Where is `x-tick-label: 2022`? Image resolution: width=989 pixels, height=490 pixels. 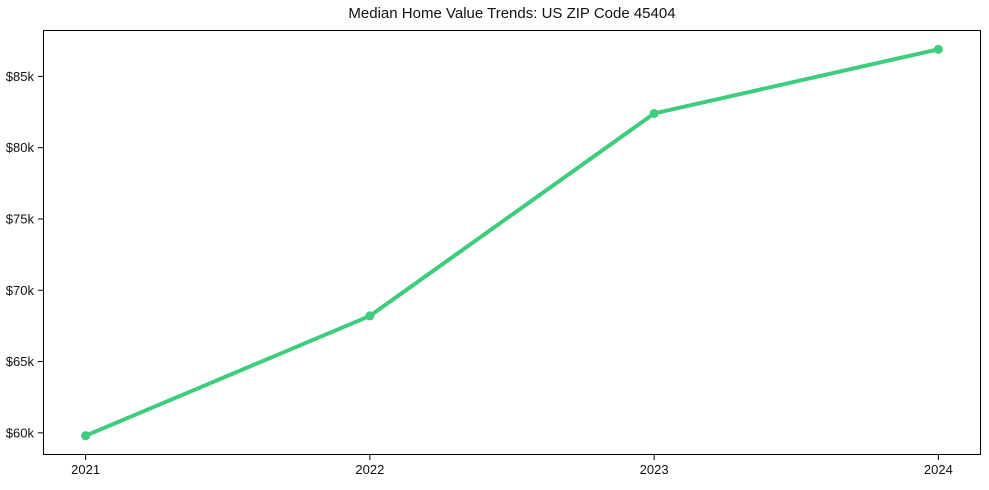 x-tick-label: 2022 is located at coordinates (369, 469).